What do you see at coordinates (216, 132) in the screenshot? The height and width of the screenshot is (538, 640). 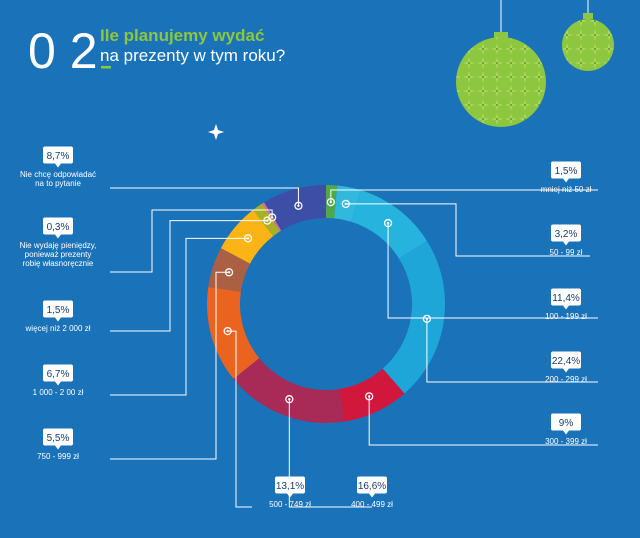 I see `sparkle-icon` at bounding box center [216, 132].